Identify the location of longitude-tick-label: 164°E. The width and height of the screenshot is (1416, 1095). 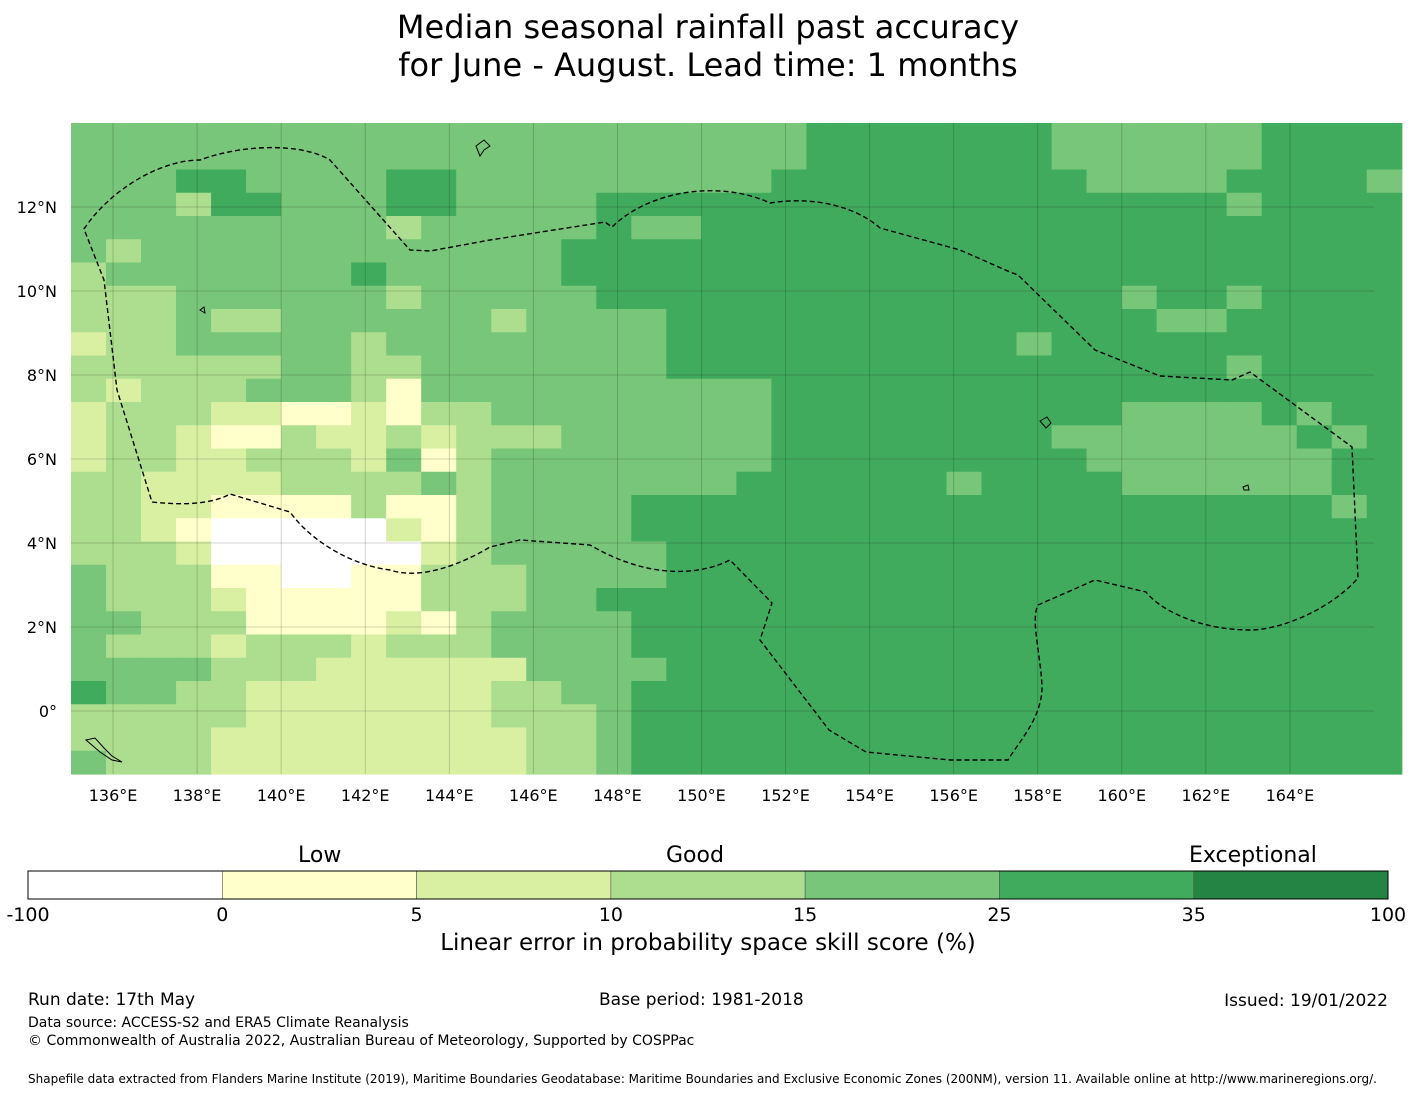
(1290, 795).